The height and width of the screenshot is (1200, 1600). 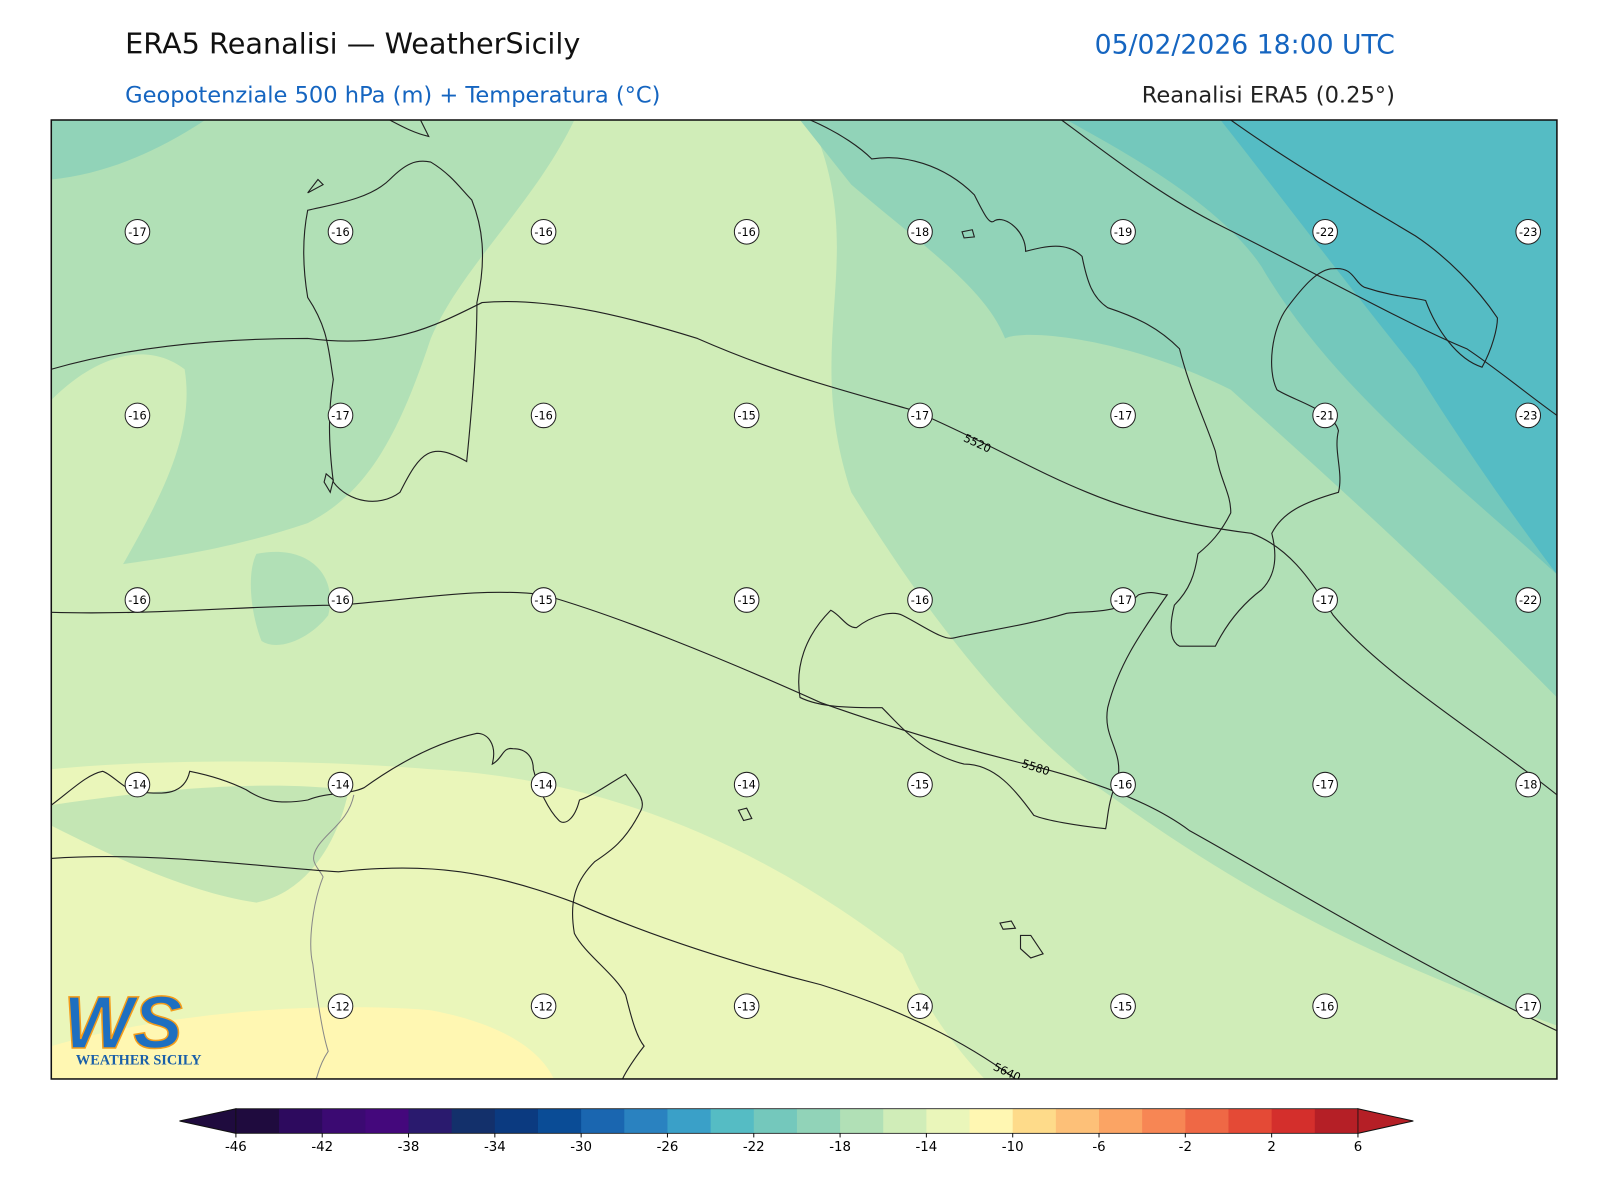 I want to click on colorbar-tick-label: -46, so click(x=236, y=1147).